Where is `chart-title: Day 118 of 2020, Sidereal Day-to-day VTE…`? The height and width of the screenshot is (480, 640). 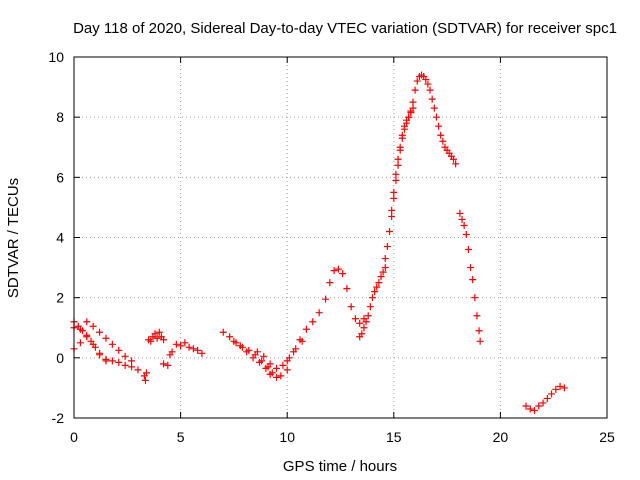
chart-title: Day 118 of 2020, Sidereal Day-to-day VTE… is located at coordinates (345, 28).